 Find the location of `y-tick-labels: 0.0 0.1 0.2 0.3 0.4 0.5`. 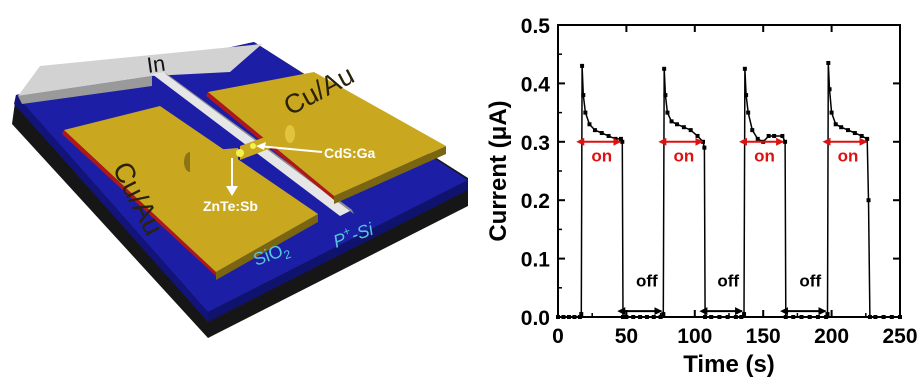

y-tick-labels: 0.0 0.1 0.2 0.3 0.4 0.5 is located at coordinates (536, 172).